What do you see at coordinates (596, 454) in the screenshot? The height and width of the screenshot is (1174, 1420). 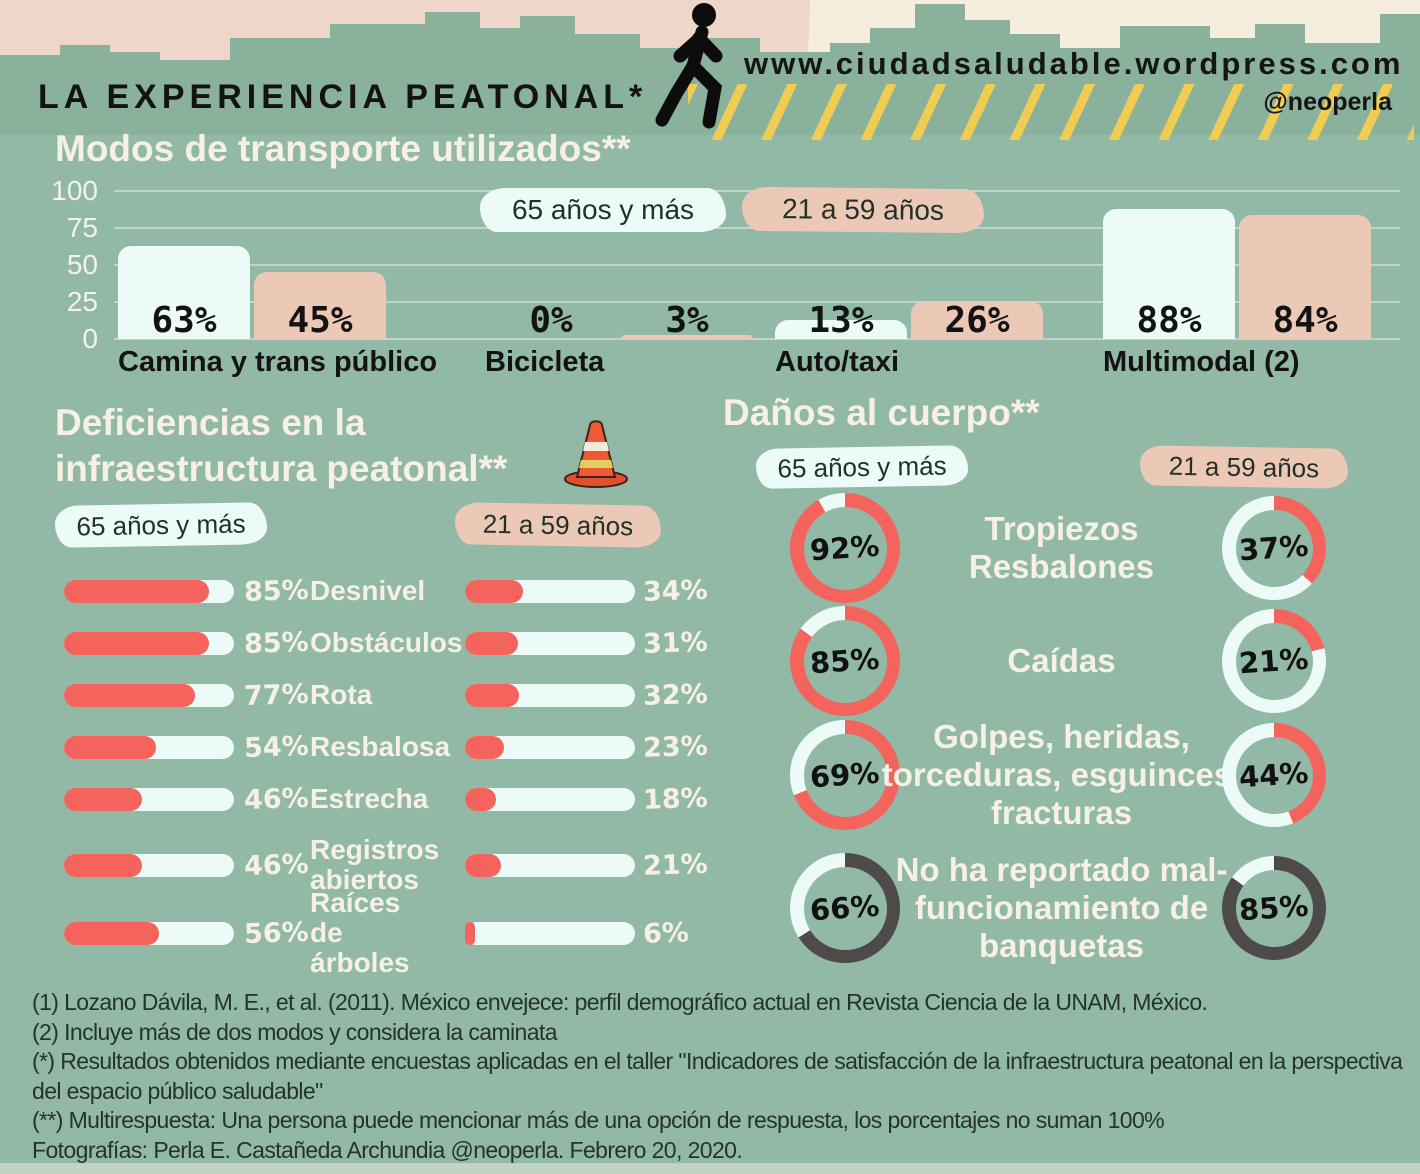 I see `traffic-cone-icon` at bounding box center [596, 454].